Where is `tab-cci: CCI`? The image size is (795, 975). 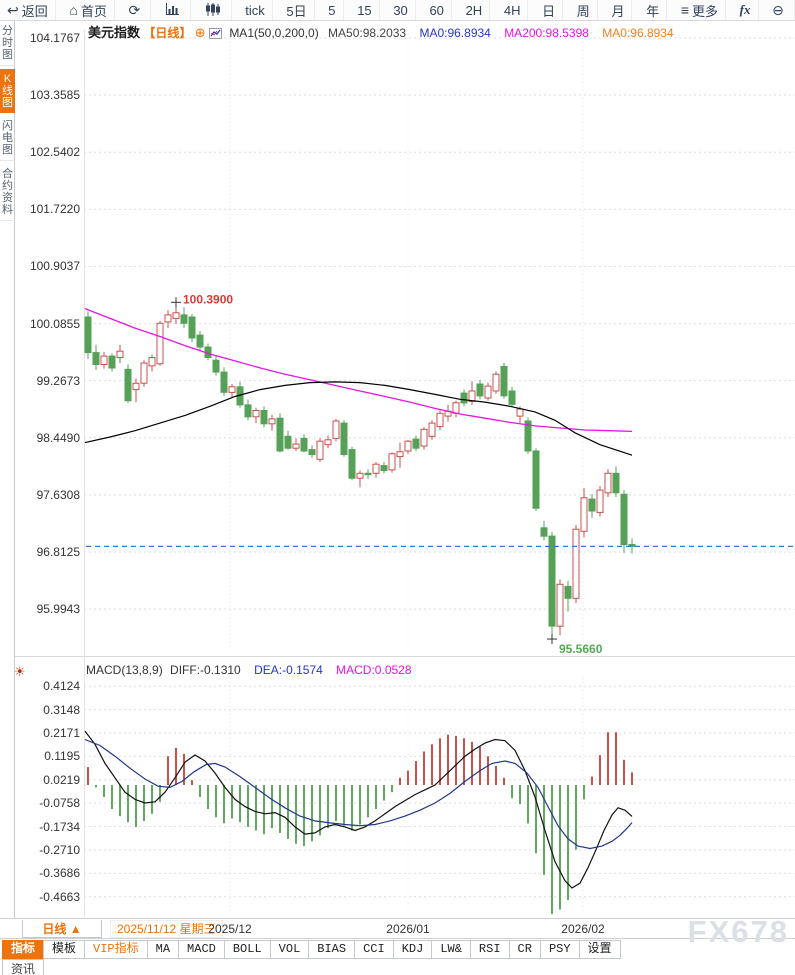 tab-cci: CCI is located at coordinates (374, 949).